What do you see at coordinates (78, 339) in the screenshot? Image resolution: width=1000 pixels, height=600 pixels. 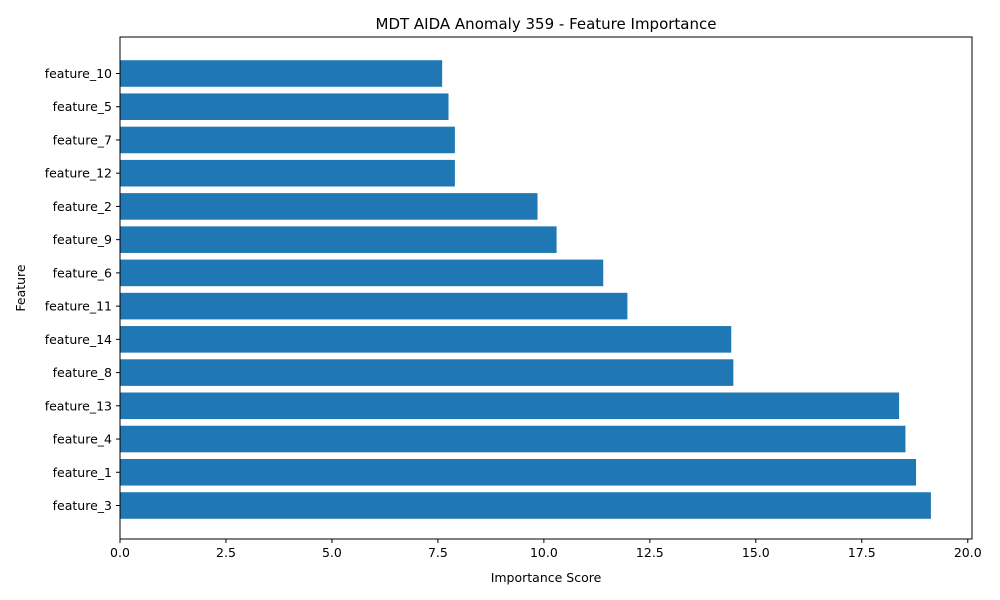 I see `y-tick-label: feature_14` at bounding box center [78, 339].